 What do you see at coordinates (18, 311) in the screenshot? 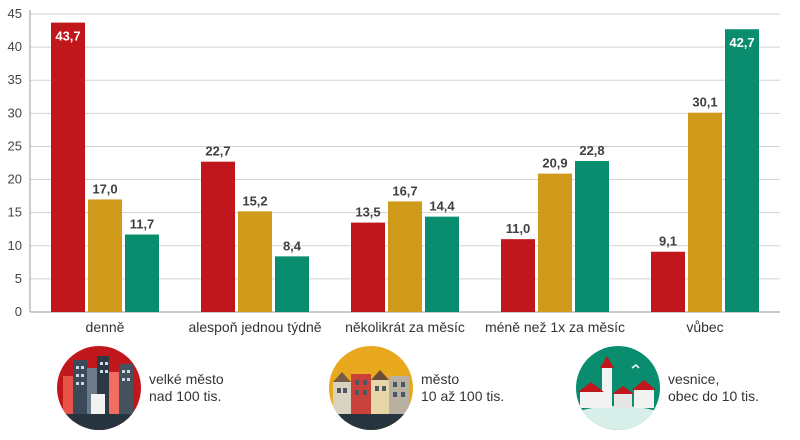
I see `y-tick-label: 0` at bounding box center [18, 311].